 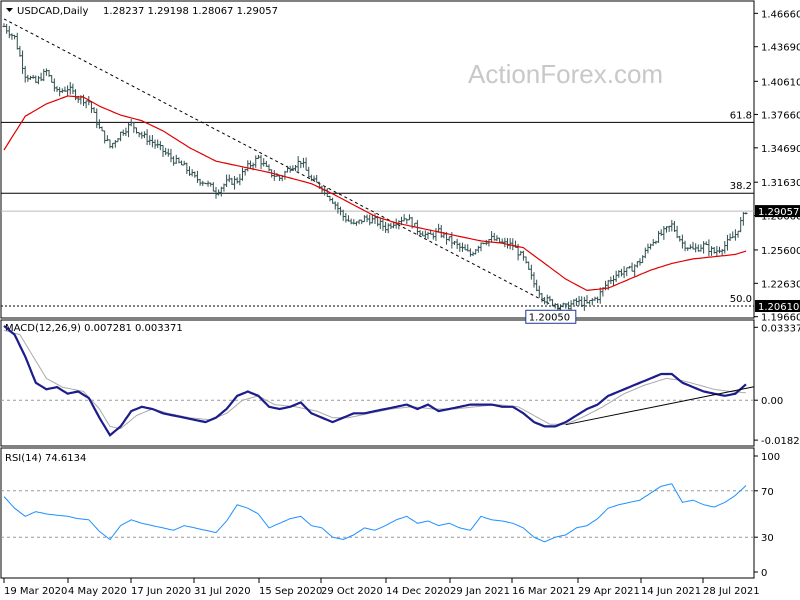 What do you see at coordinates (9, 10) in the screenshot?
I see `collapse-triangle-icon` at bounding box center [9, 10].